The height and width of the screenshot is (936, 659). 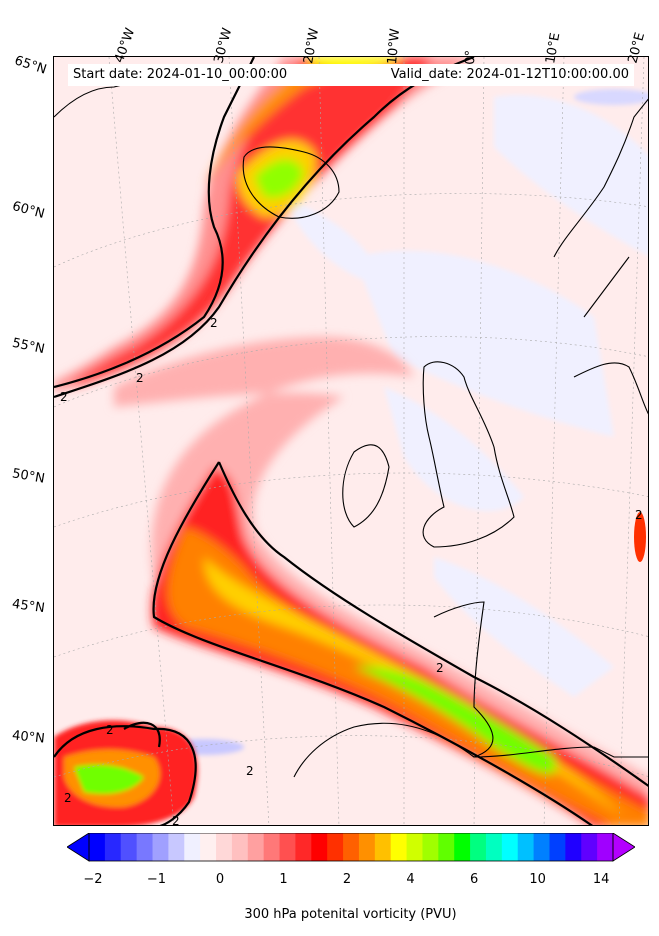 I want to click on latitude-label: 60°N, so click(x=28, y=210).